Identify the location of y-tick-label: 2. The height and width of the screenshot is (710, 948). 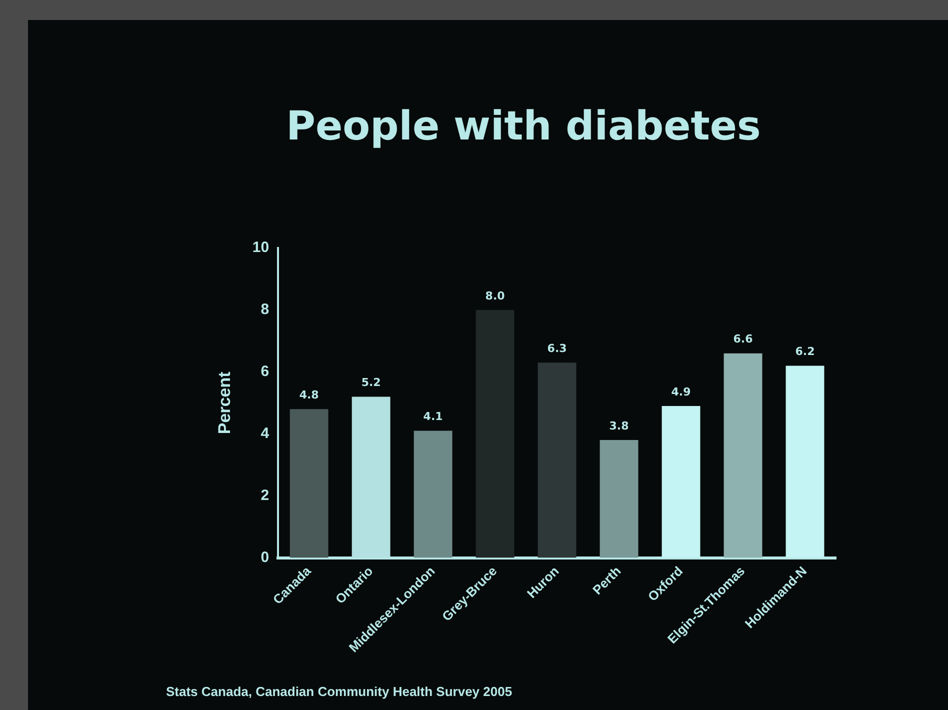
(265, 495).